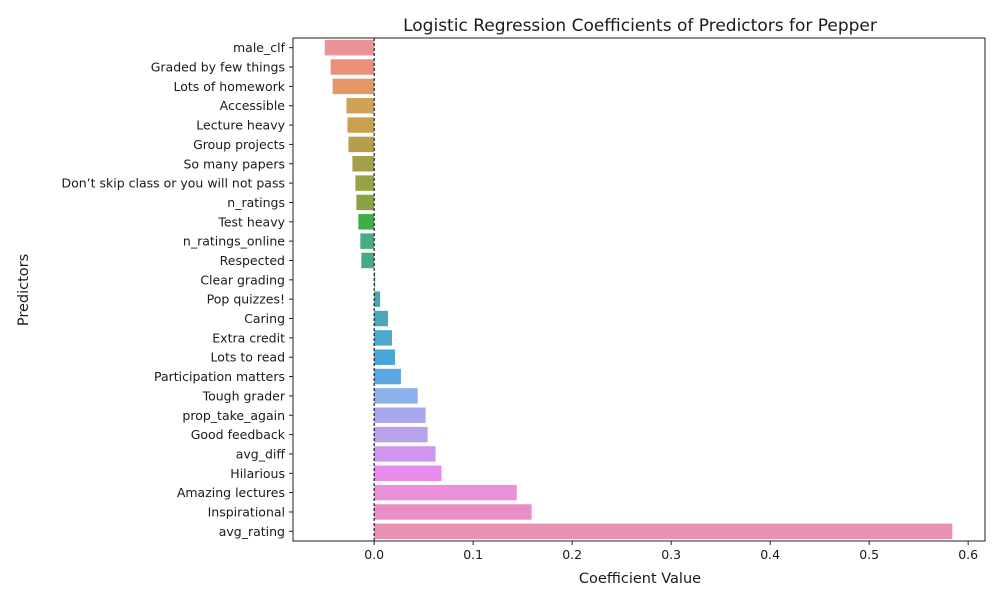  Describe the element at coordinates (244, 395) in the screenshot. I see `y-tick-label-18: Tough grader` at that location.